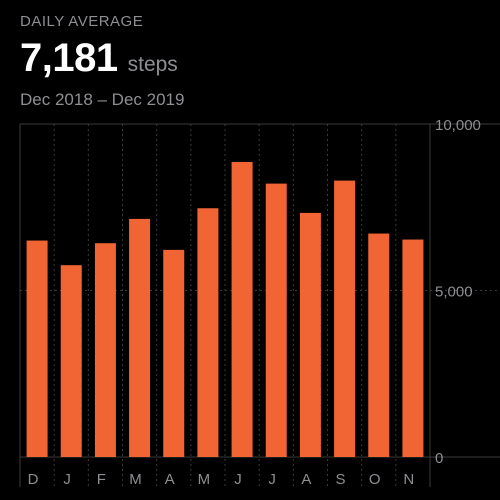  What do you see at coordinates (102, 99) in the screenshot?
I see `date-range: Dec 2018 – Dec 2019` at bounding box center [102, 99].